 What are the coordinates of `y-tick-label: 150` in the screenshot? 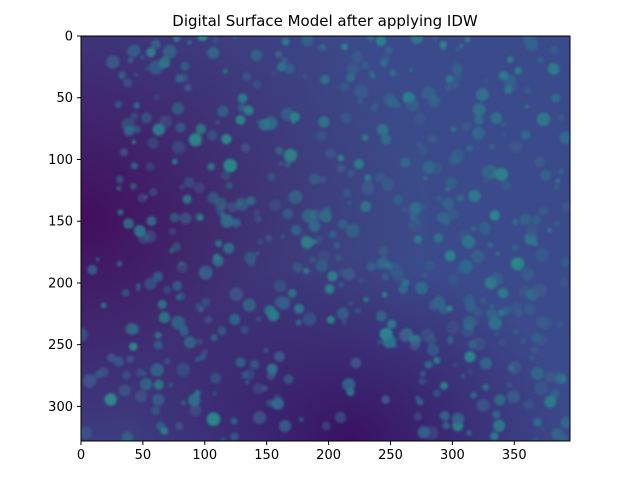 It's located at (60, 222).